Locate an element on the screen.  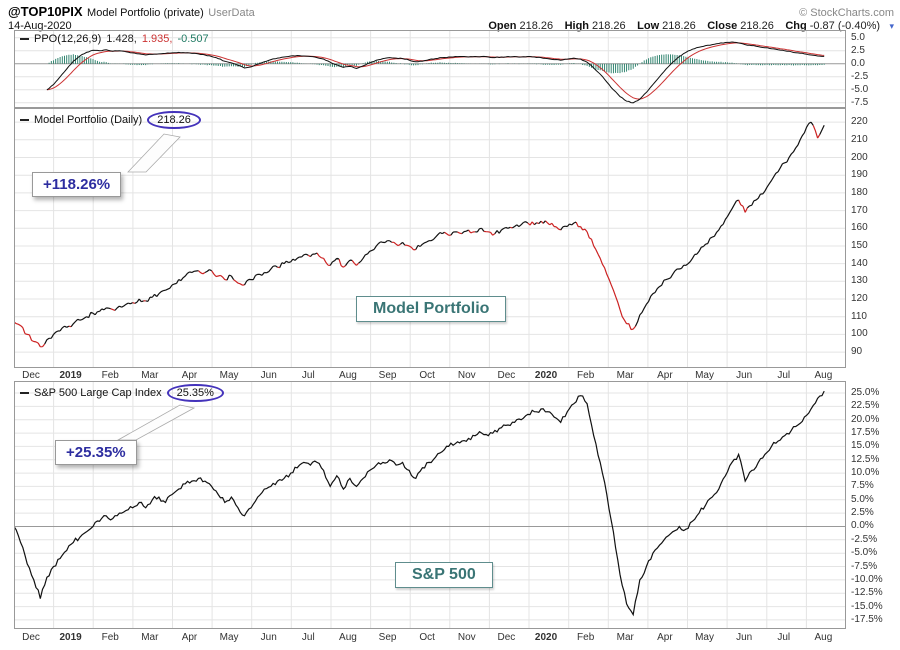
y-axis-label: 7.5% is located at coordinates (862, 486).